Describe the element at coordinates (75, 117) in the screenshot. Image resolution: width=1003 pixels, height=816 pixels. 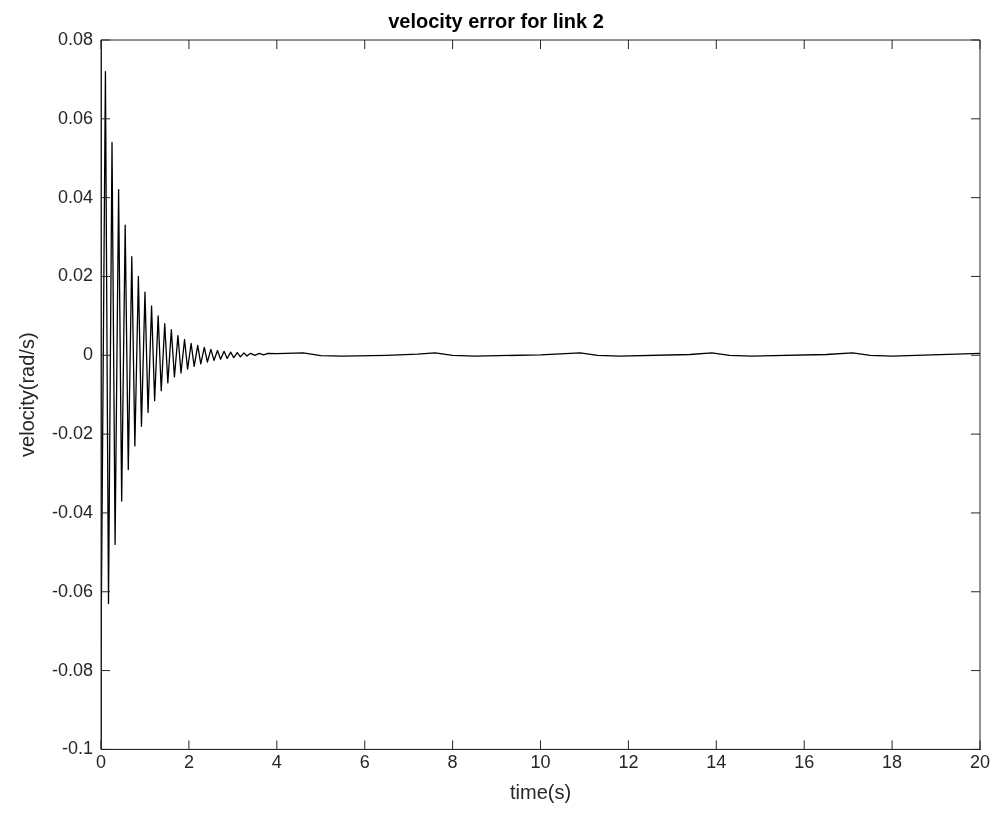
I see `y-tick-label: 0.06` at that location.